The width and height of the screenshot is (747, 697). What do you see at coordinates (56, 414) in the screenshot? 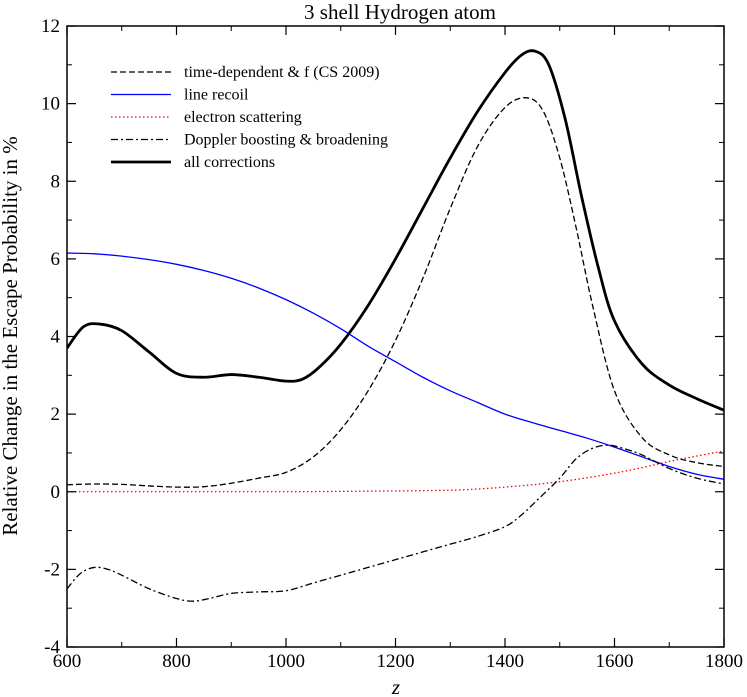
I see `y-tick-label: 2` at bounding box center [56, 414].